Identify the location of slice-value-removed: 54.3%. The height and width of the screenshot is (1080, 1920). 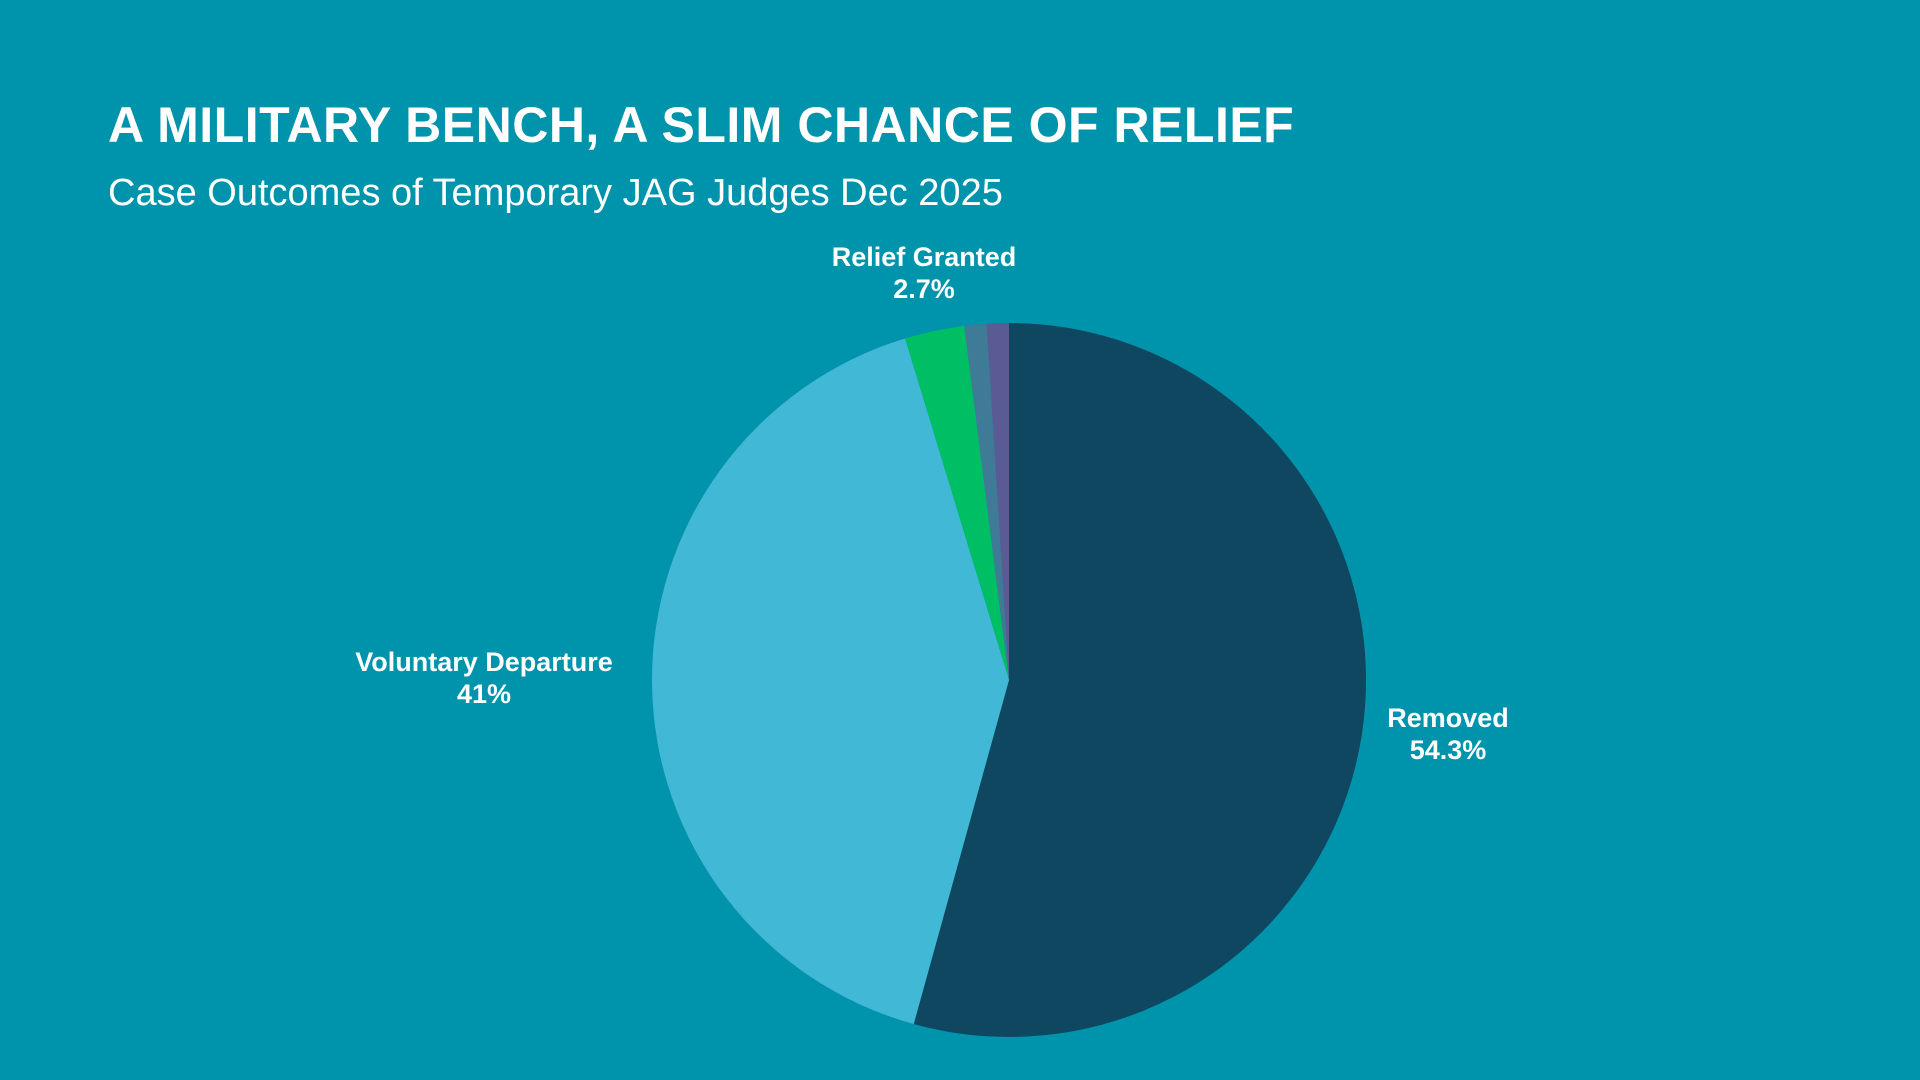
(1448, 750).